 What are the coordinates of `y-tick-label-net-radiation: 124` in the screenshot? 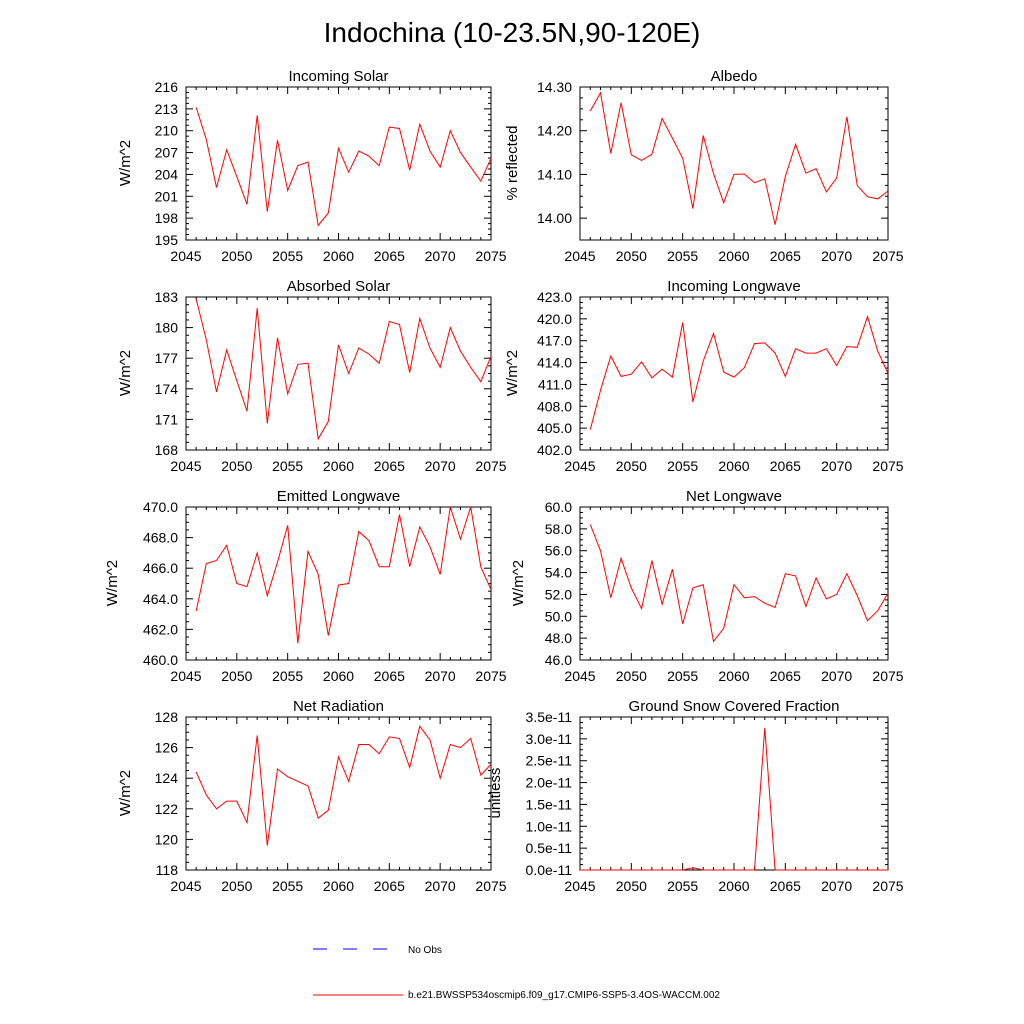 It's located at (167, 778).